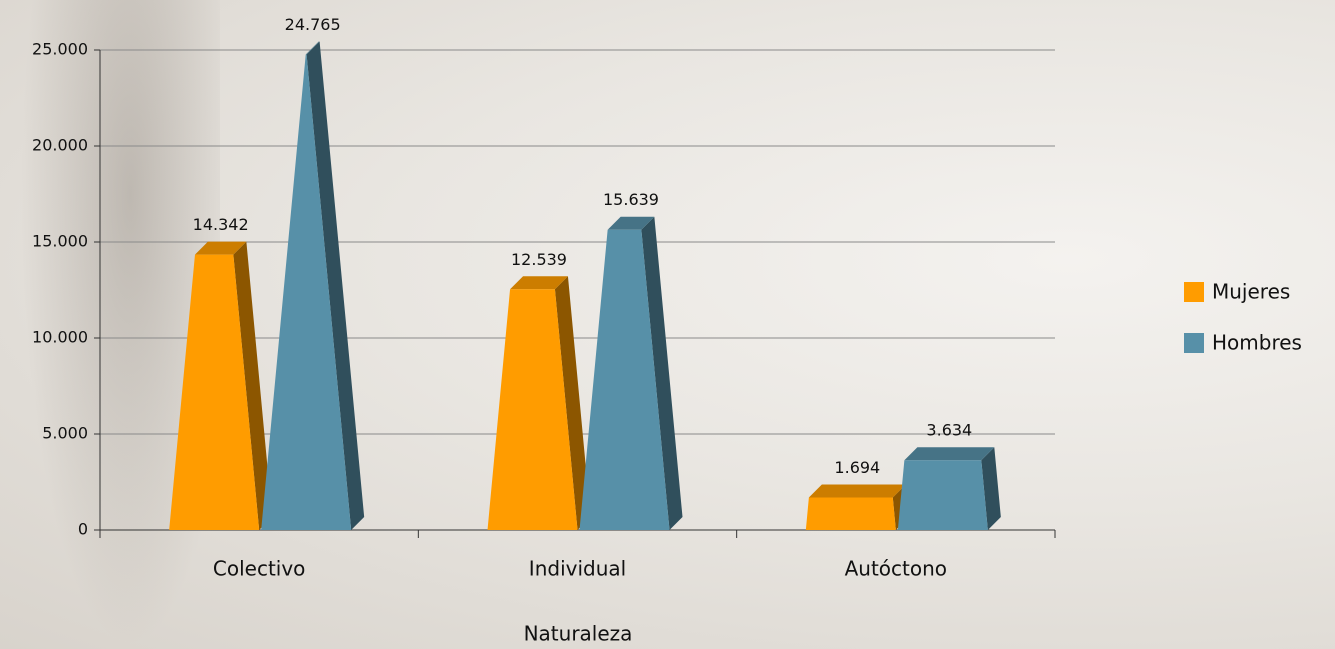 This screenshot has height=649, width=1335. Describe the element at coordinates (259, 569) in the screenshot. I see `x-tick-label: Colectivo` at that location.